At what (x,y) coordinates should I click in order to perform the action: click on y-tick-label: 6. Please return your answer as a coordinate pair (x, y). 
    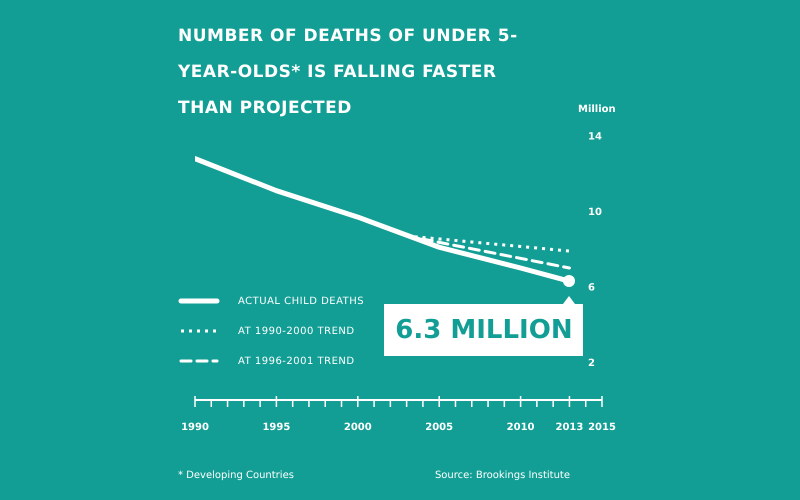
    Looking at the image, I should click on (591, 288).